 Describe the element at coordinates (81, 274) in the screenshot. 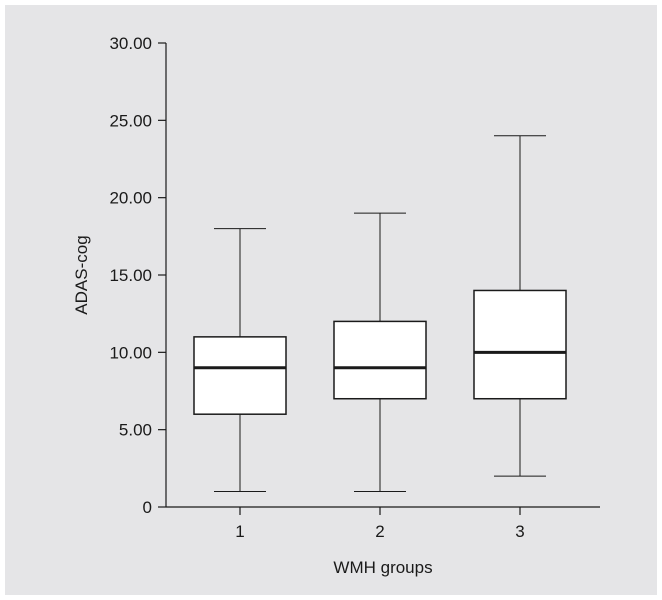

I see `y-axis-title: ADAS-cog` at that location.